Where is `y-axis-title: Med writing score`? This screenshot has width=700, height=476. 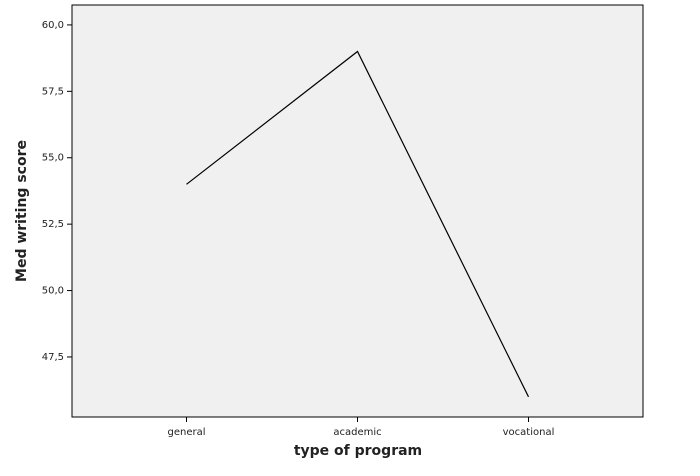 y-axis-title: Med writing score is located at coordinates (22, 211).